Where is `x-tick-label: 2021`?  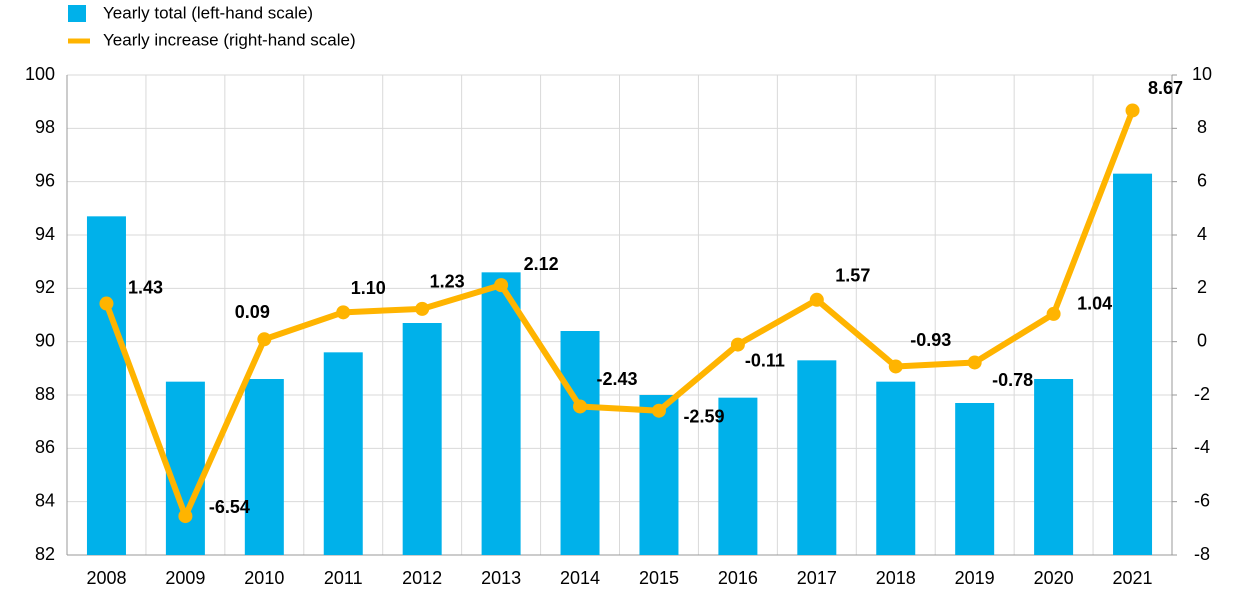
x-tick-label: 2021 is located at coordinates (1133, 578).